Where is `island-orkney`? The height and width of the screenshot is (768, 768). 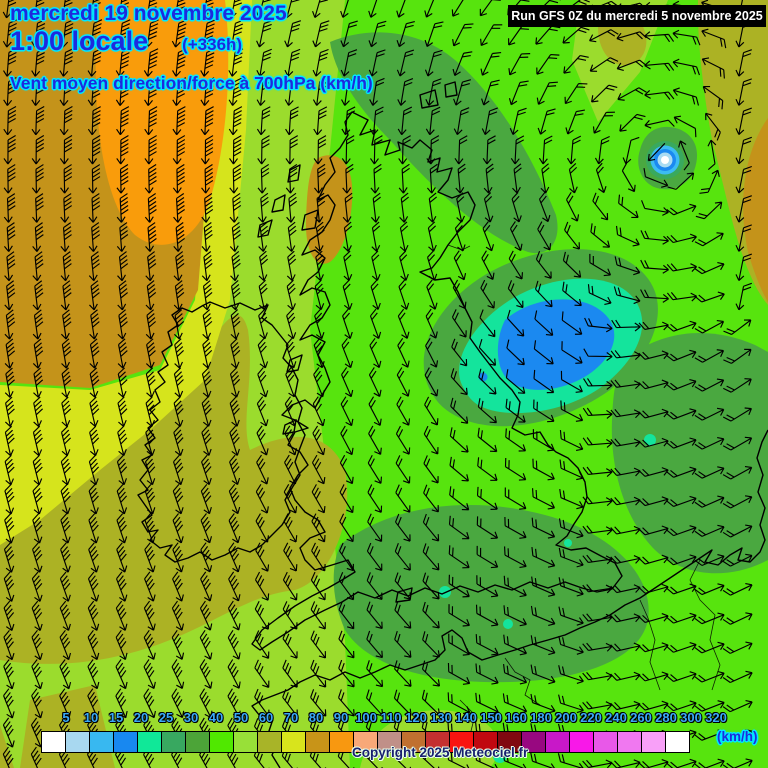
island-orkney is located at coordinates (451, 89).